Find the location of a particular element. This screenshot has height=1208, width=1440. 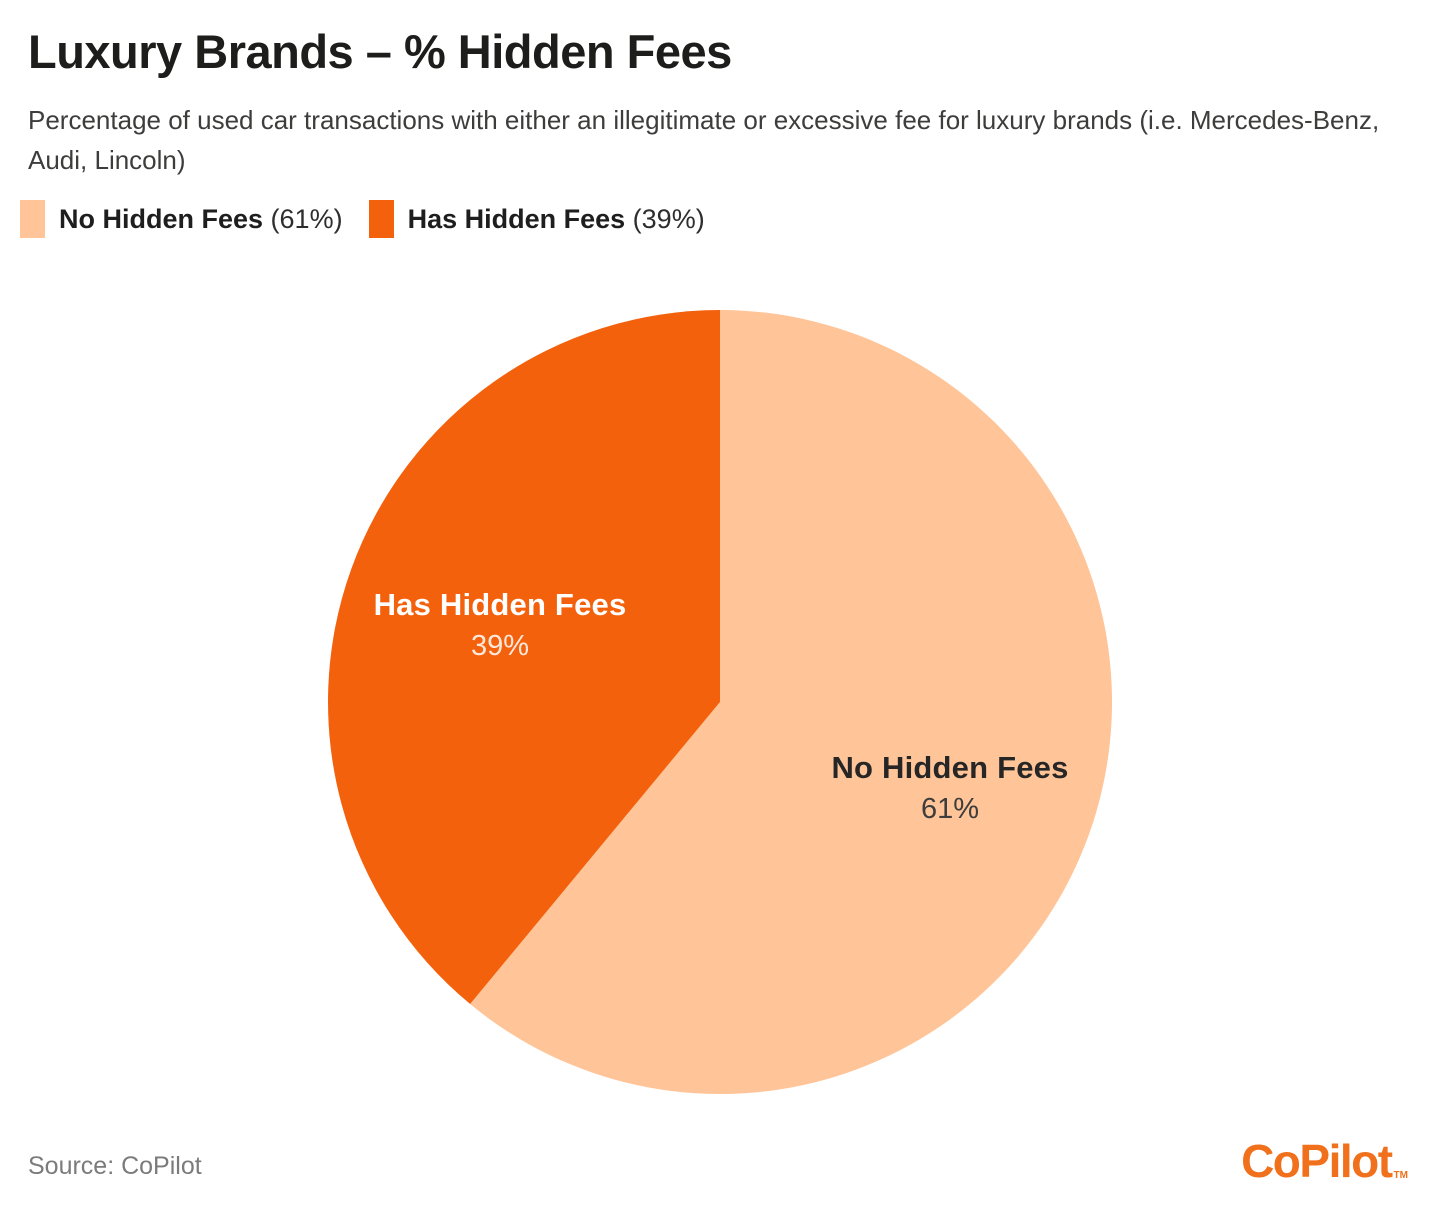

legend-swatch-no-hidden-fees is located at coordinates (32, 219).